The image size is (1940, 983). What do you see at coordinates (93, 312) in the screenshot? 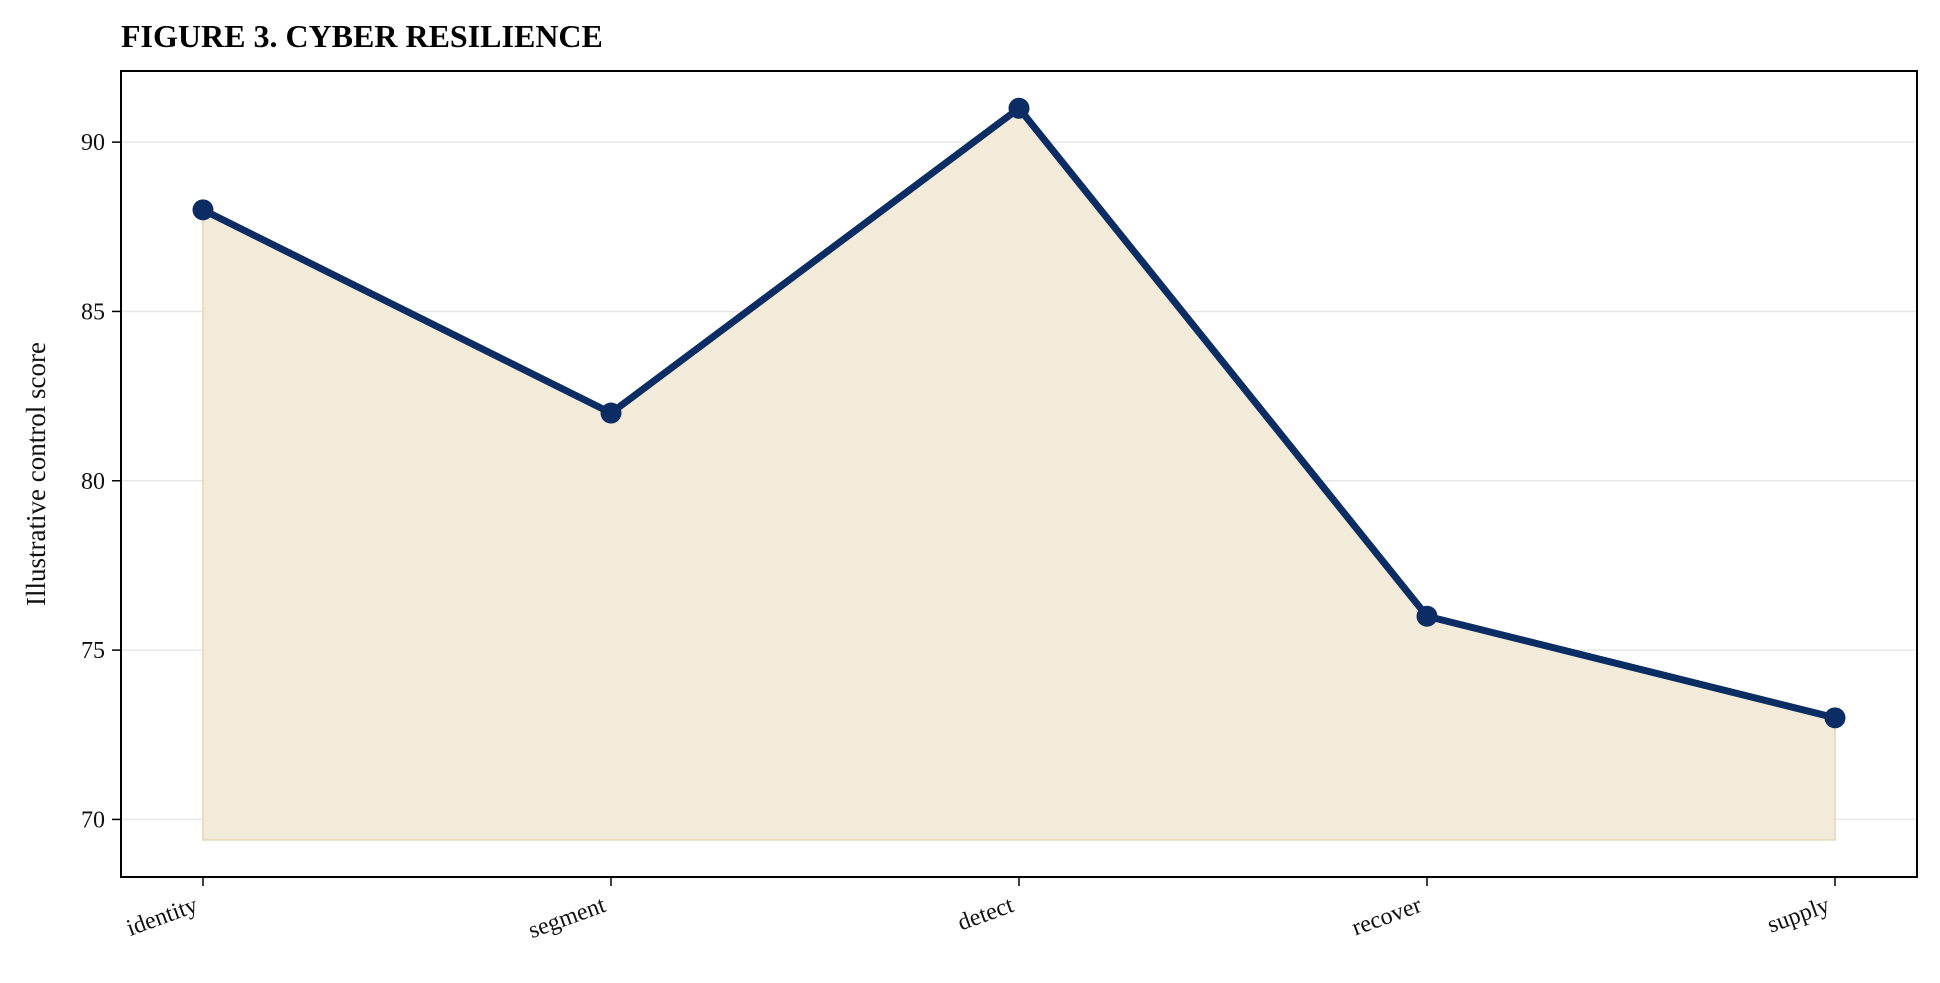
I see `y-tick-label: 85` at bounding box center [93, 312].